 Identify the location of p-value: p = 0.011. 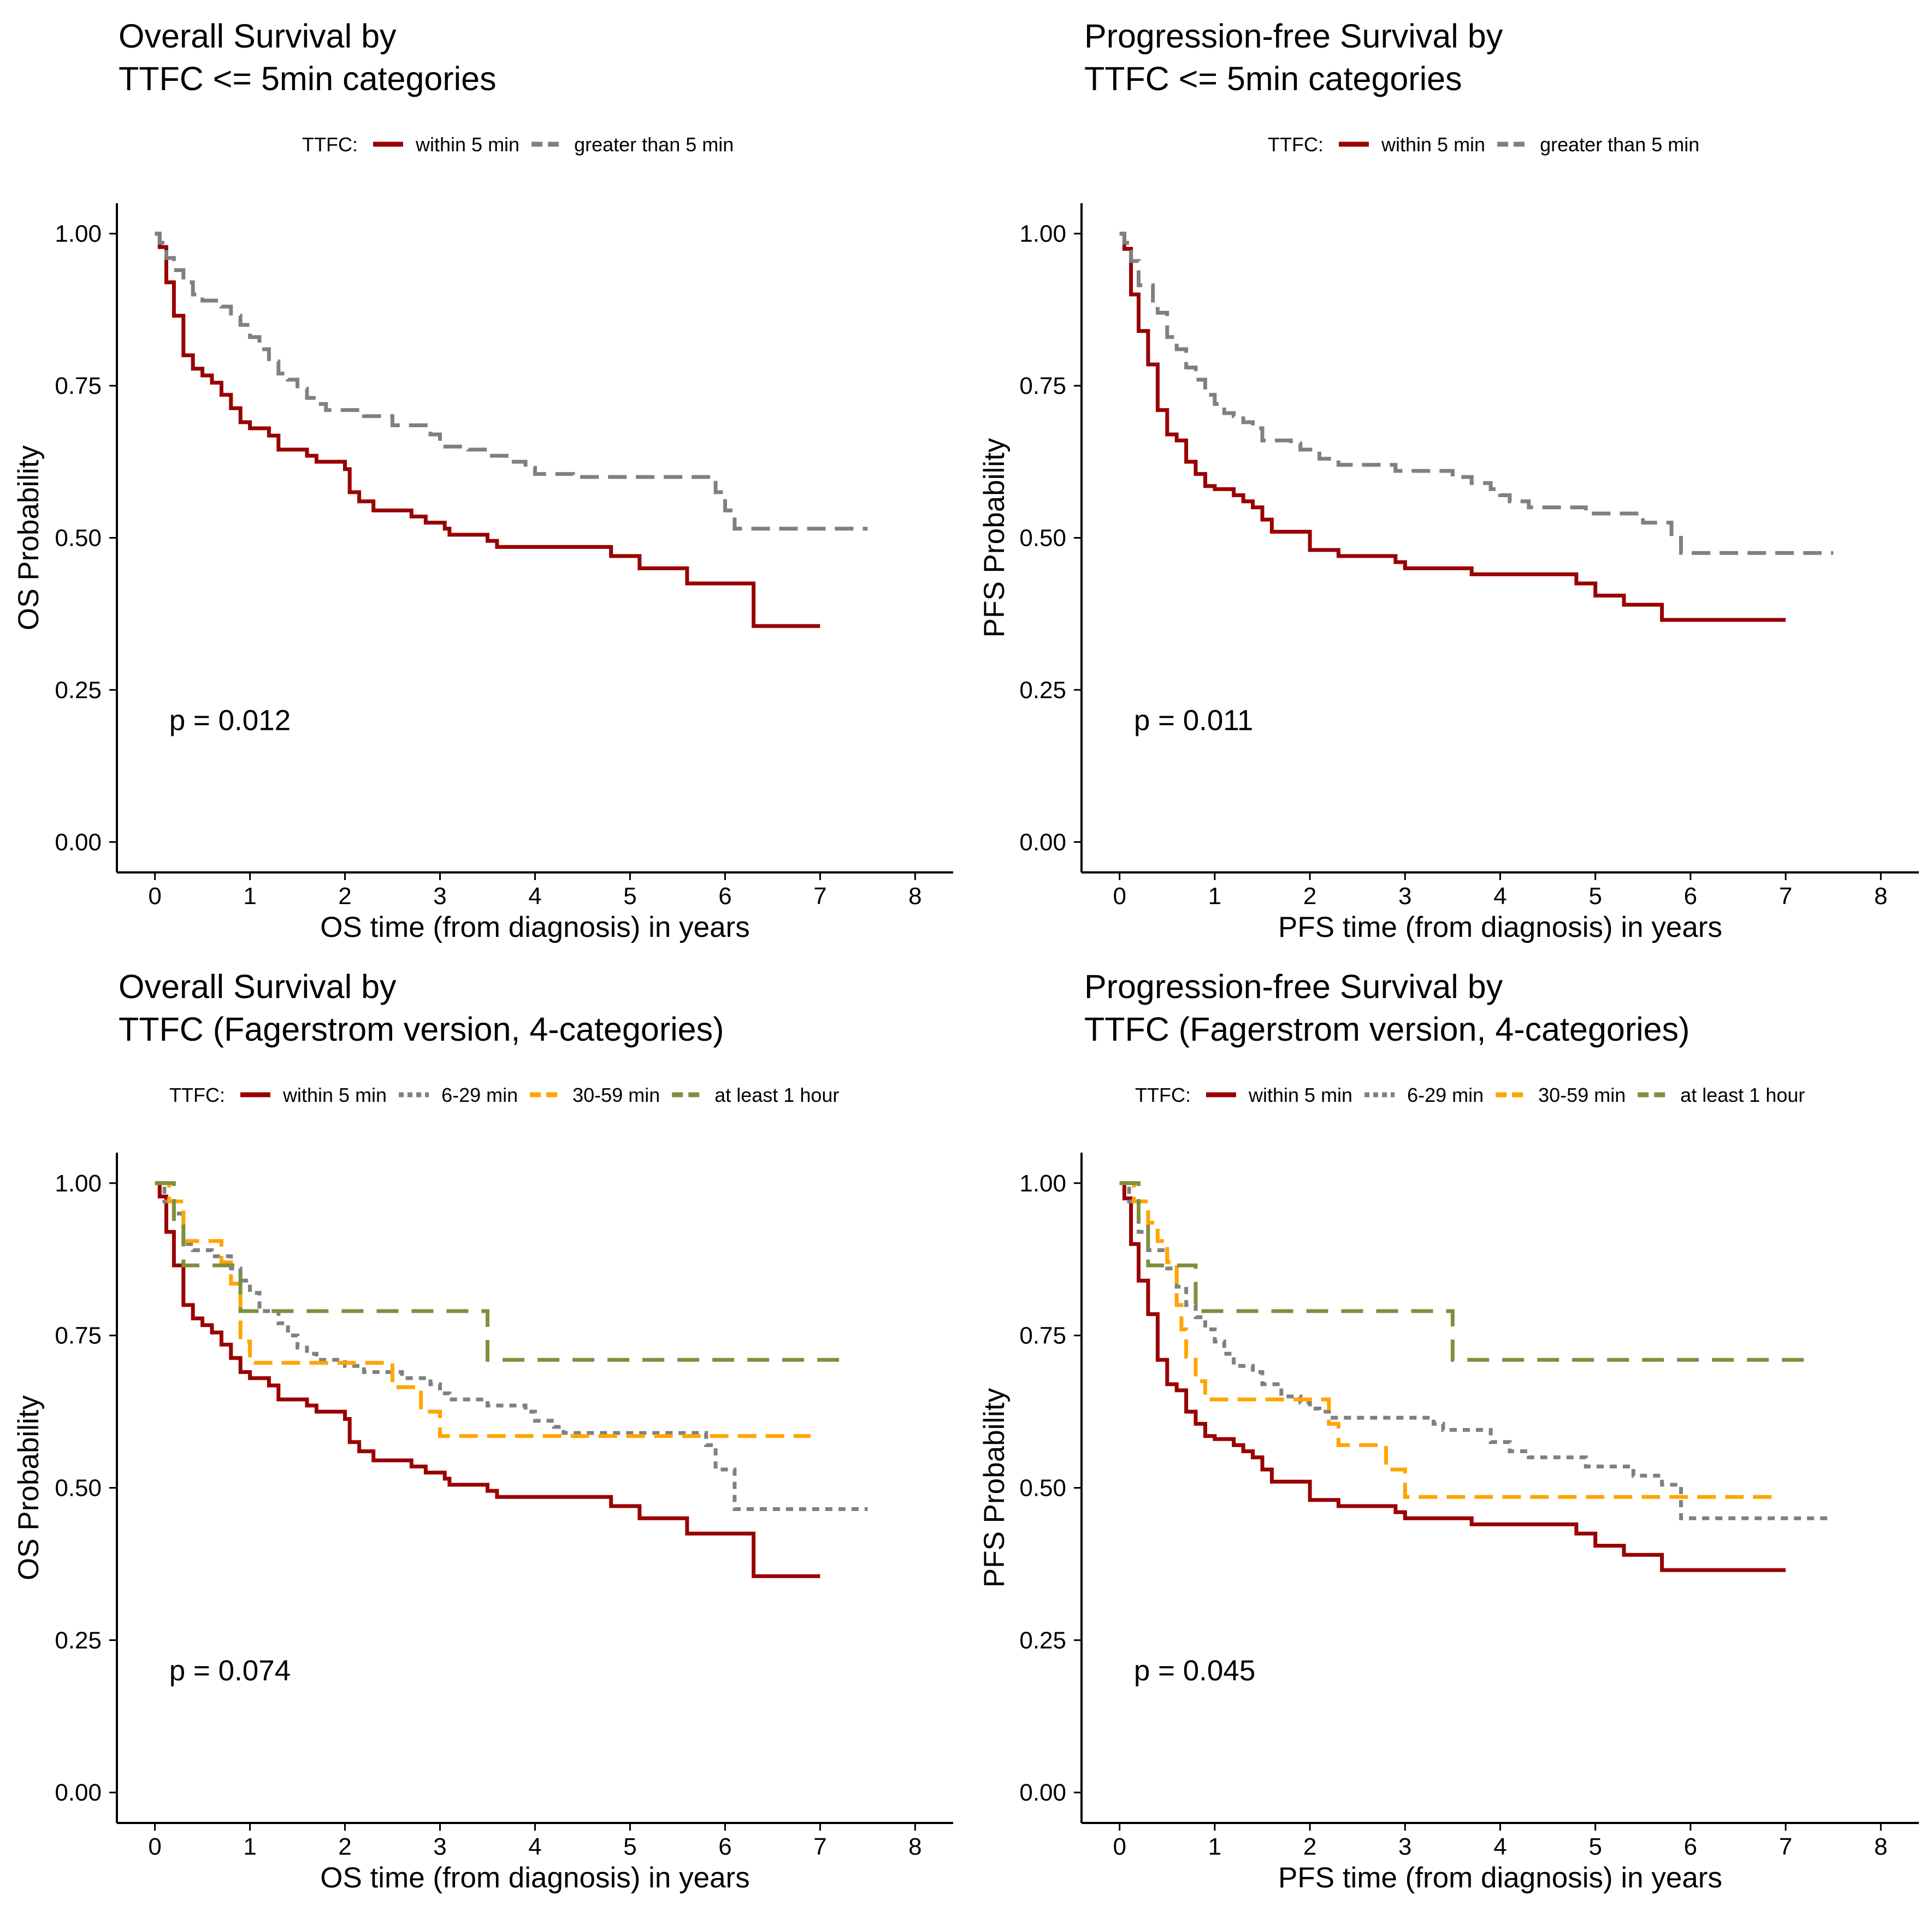
(1194, 721).